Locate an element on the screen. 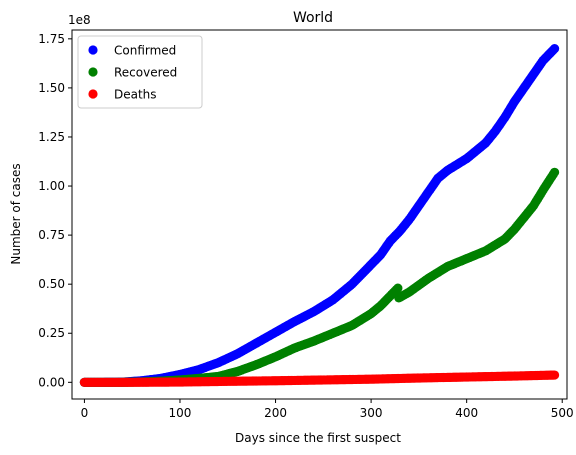  legend: Confirmed Recovered Deaths is located at coordinates (140, 72).